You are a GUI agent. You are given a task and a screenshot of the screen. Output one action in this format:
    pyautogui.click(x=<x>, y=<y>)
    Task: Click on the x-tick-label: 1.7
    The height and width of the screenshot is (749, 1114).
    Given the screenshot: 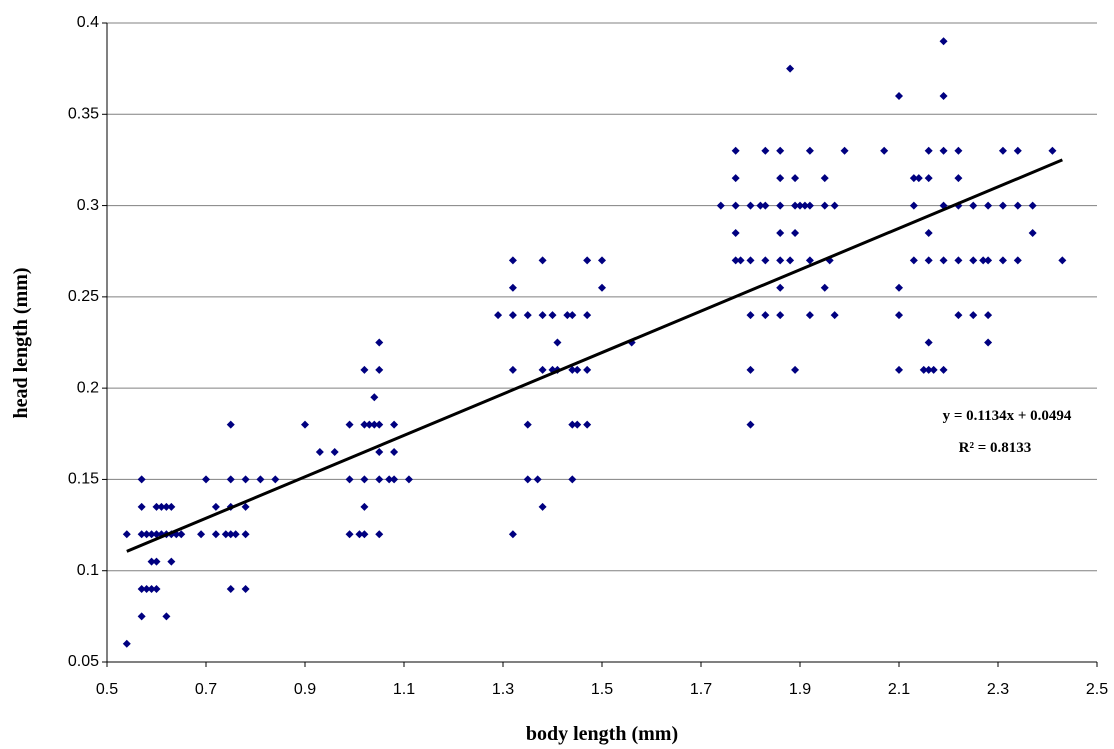 What is the action you would take?
    pyautogui.click(x=701, y=689)
    